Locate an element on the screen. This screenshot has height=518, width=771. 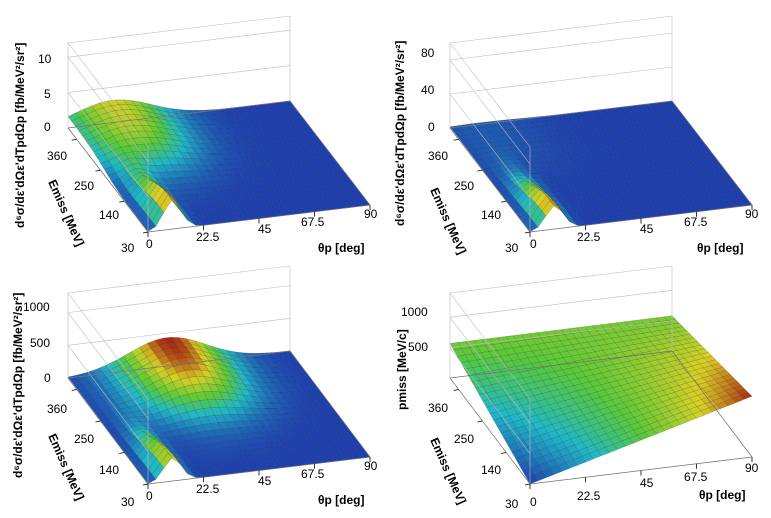
surface-cell is located at coordinates (746, 396).